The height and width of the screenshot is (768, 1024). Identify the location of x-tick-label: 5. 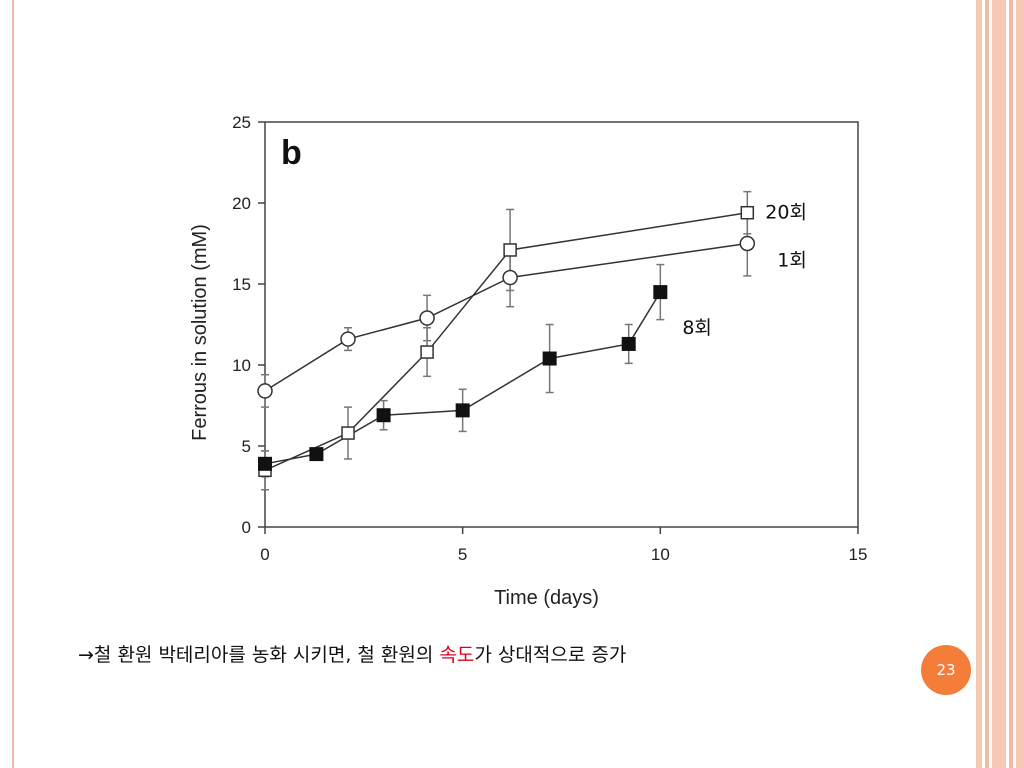
(462, 554).